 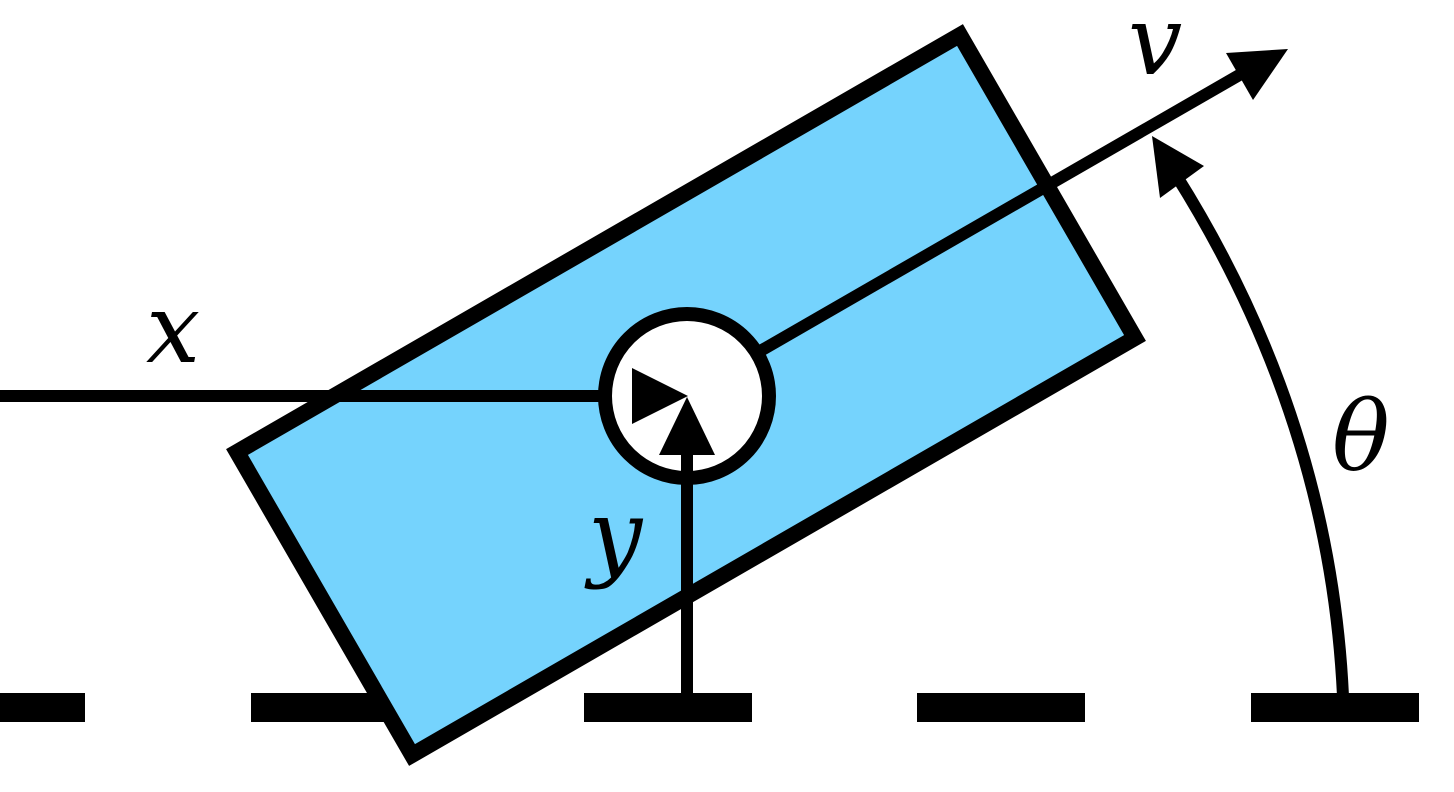 I want to click on y-position-arrowhead, so click(x=687, y=426).